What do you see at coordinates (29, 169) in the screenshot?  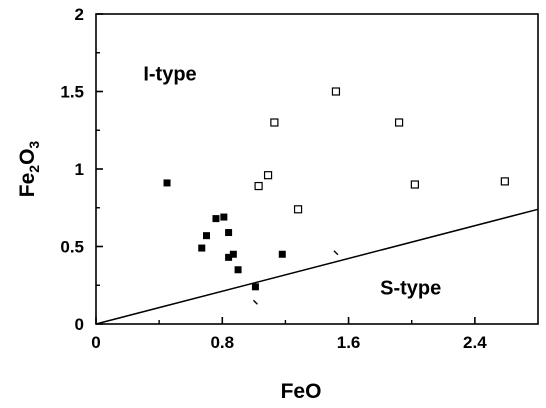 I see `y-axis-title: Fe2O3` at bounding box center [29, 169].